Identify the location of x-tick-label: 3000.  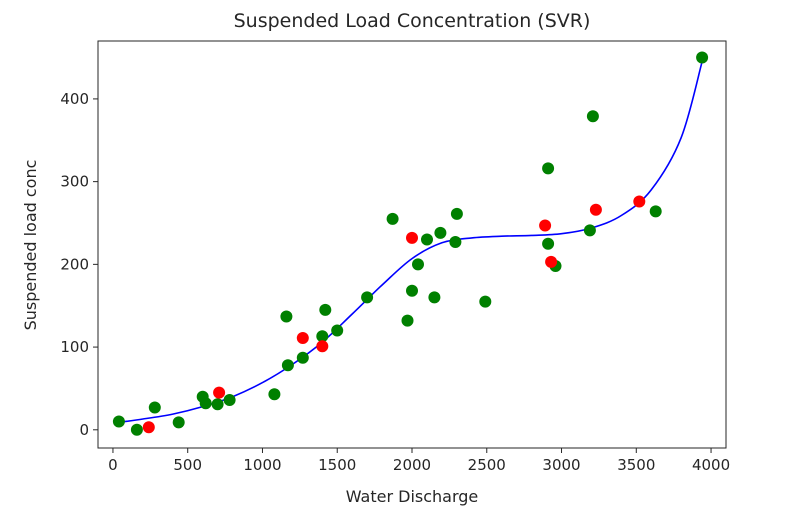
(561, 465).